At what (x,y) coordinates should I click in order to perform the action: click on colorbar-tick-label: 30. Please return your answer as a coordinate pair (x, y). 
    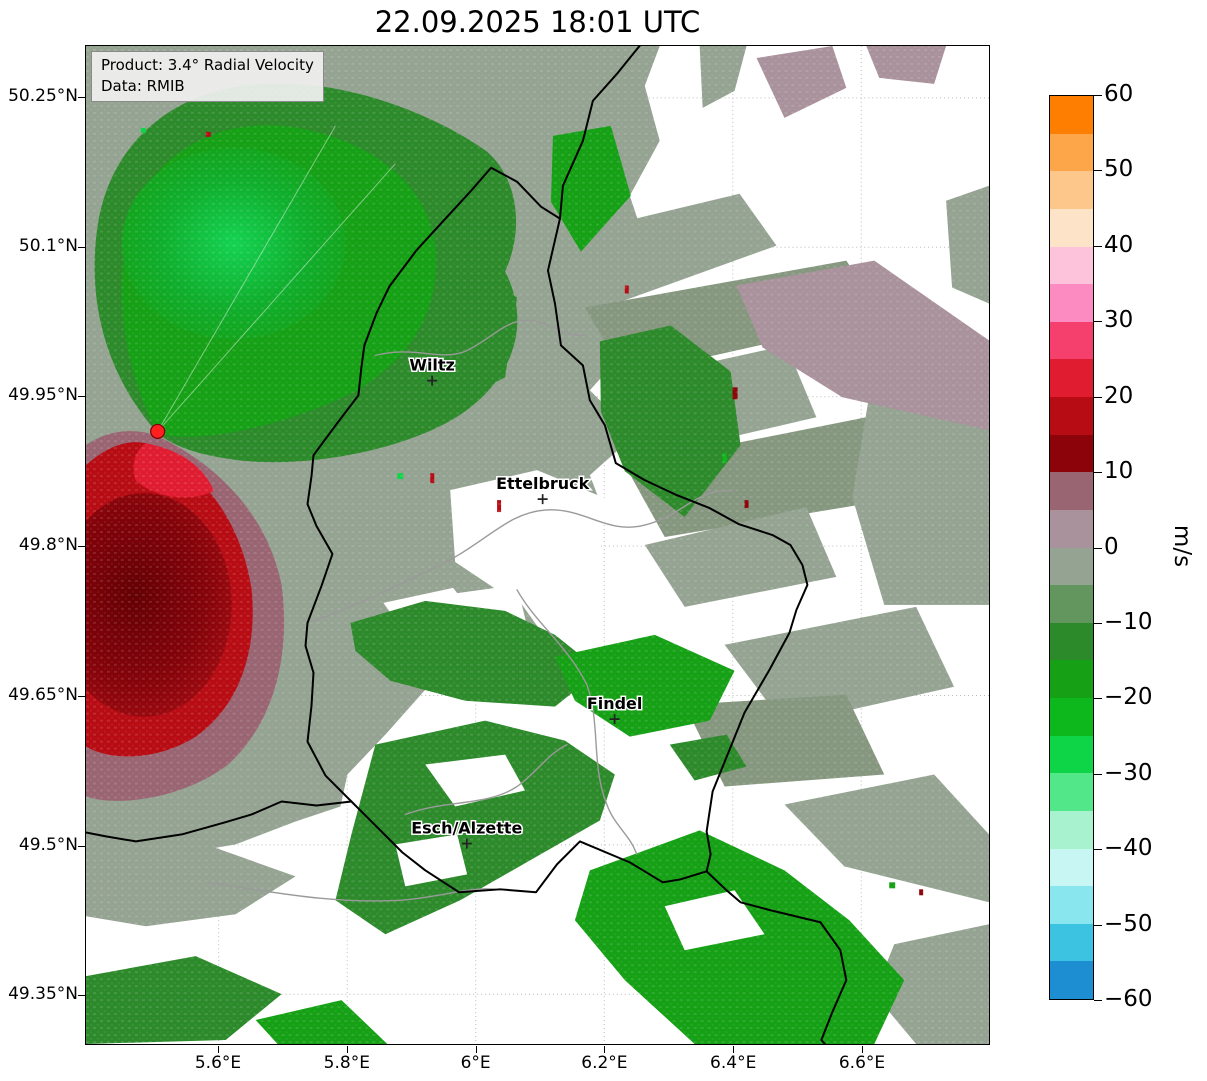
    Looking at the image, I should click on (1119, 320).